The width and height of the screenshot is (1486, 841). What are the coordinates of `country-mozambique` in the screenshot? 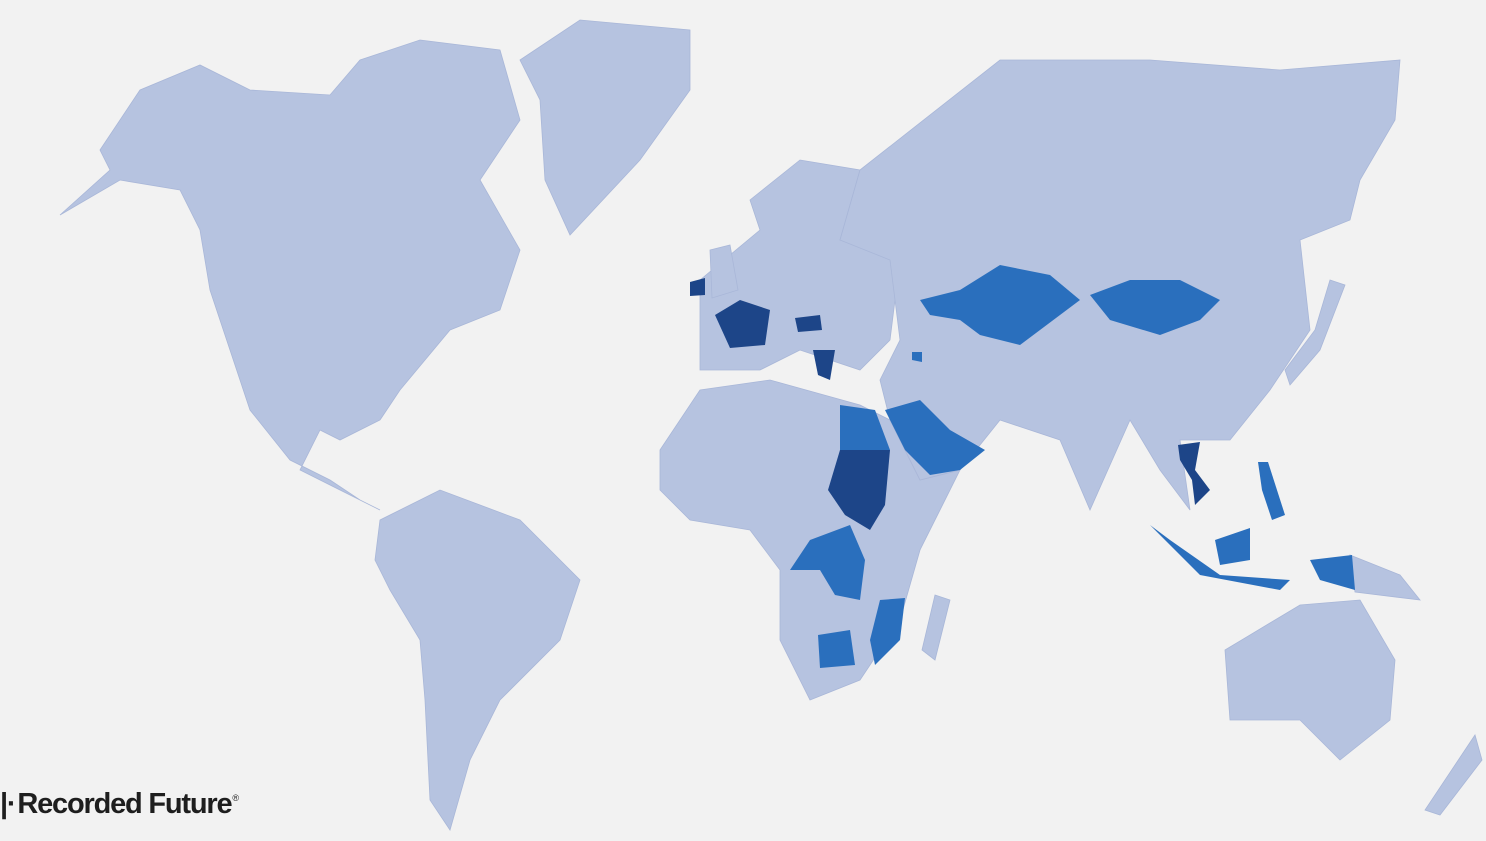 It's located at (887, 631).